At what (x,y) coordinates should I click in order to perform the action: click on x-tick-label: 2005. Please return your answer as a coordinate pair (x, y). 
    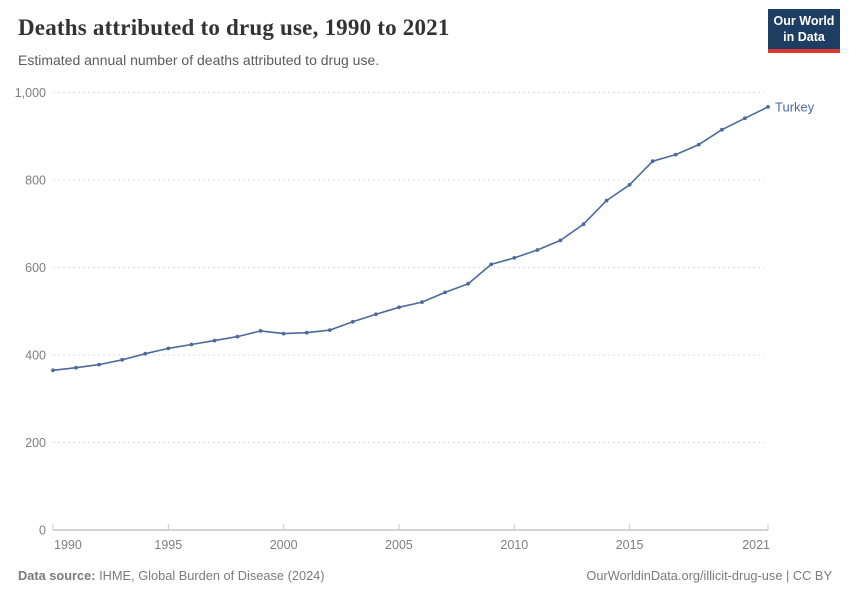
    Looking at the image, I should click on (399, 545).